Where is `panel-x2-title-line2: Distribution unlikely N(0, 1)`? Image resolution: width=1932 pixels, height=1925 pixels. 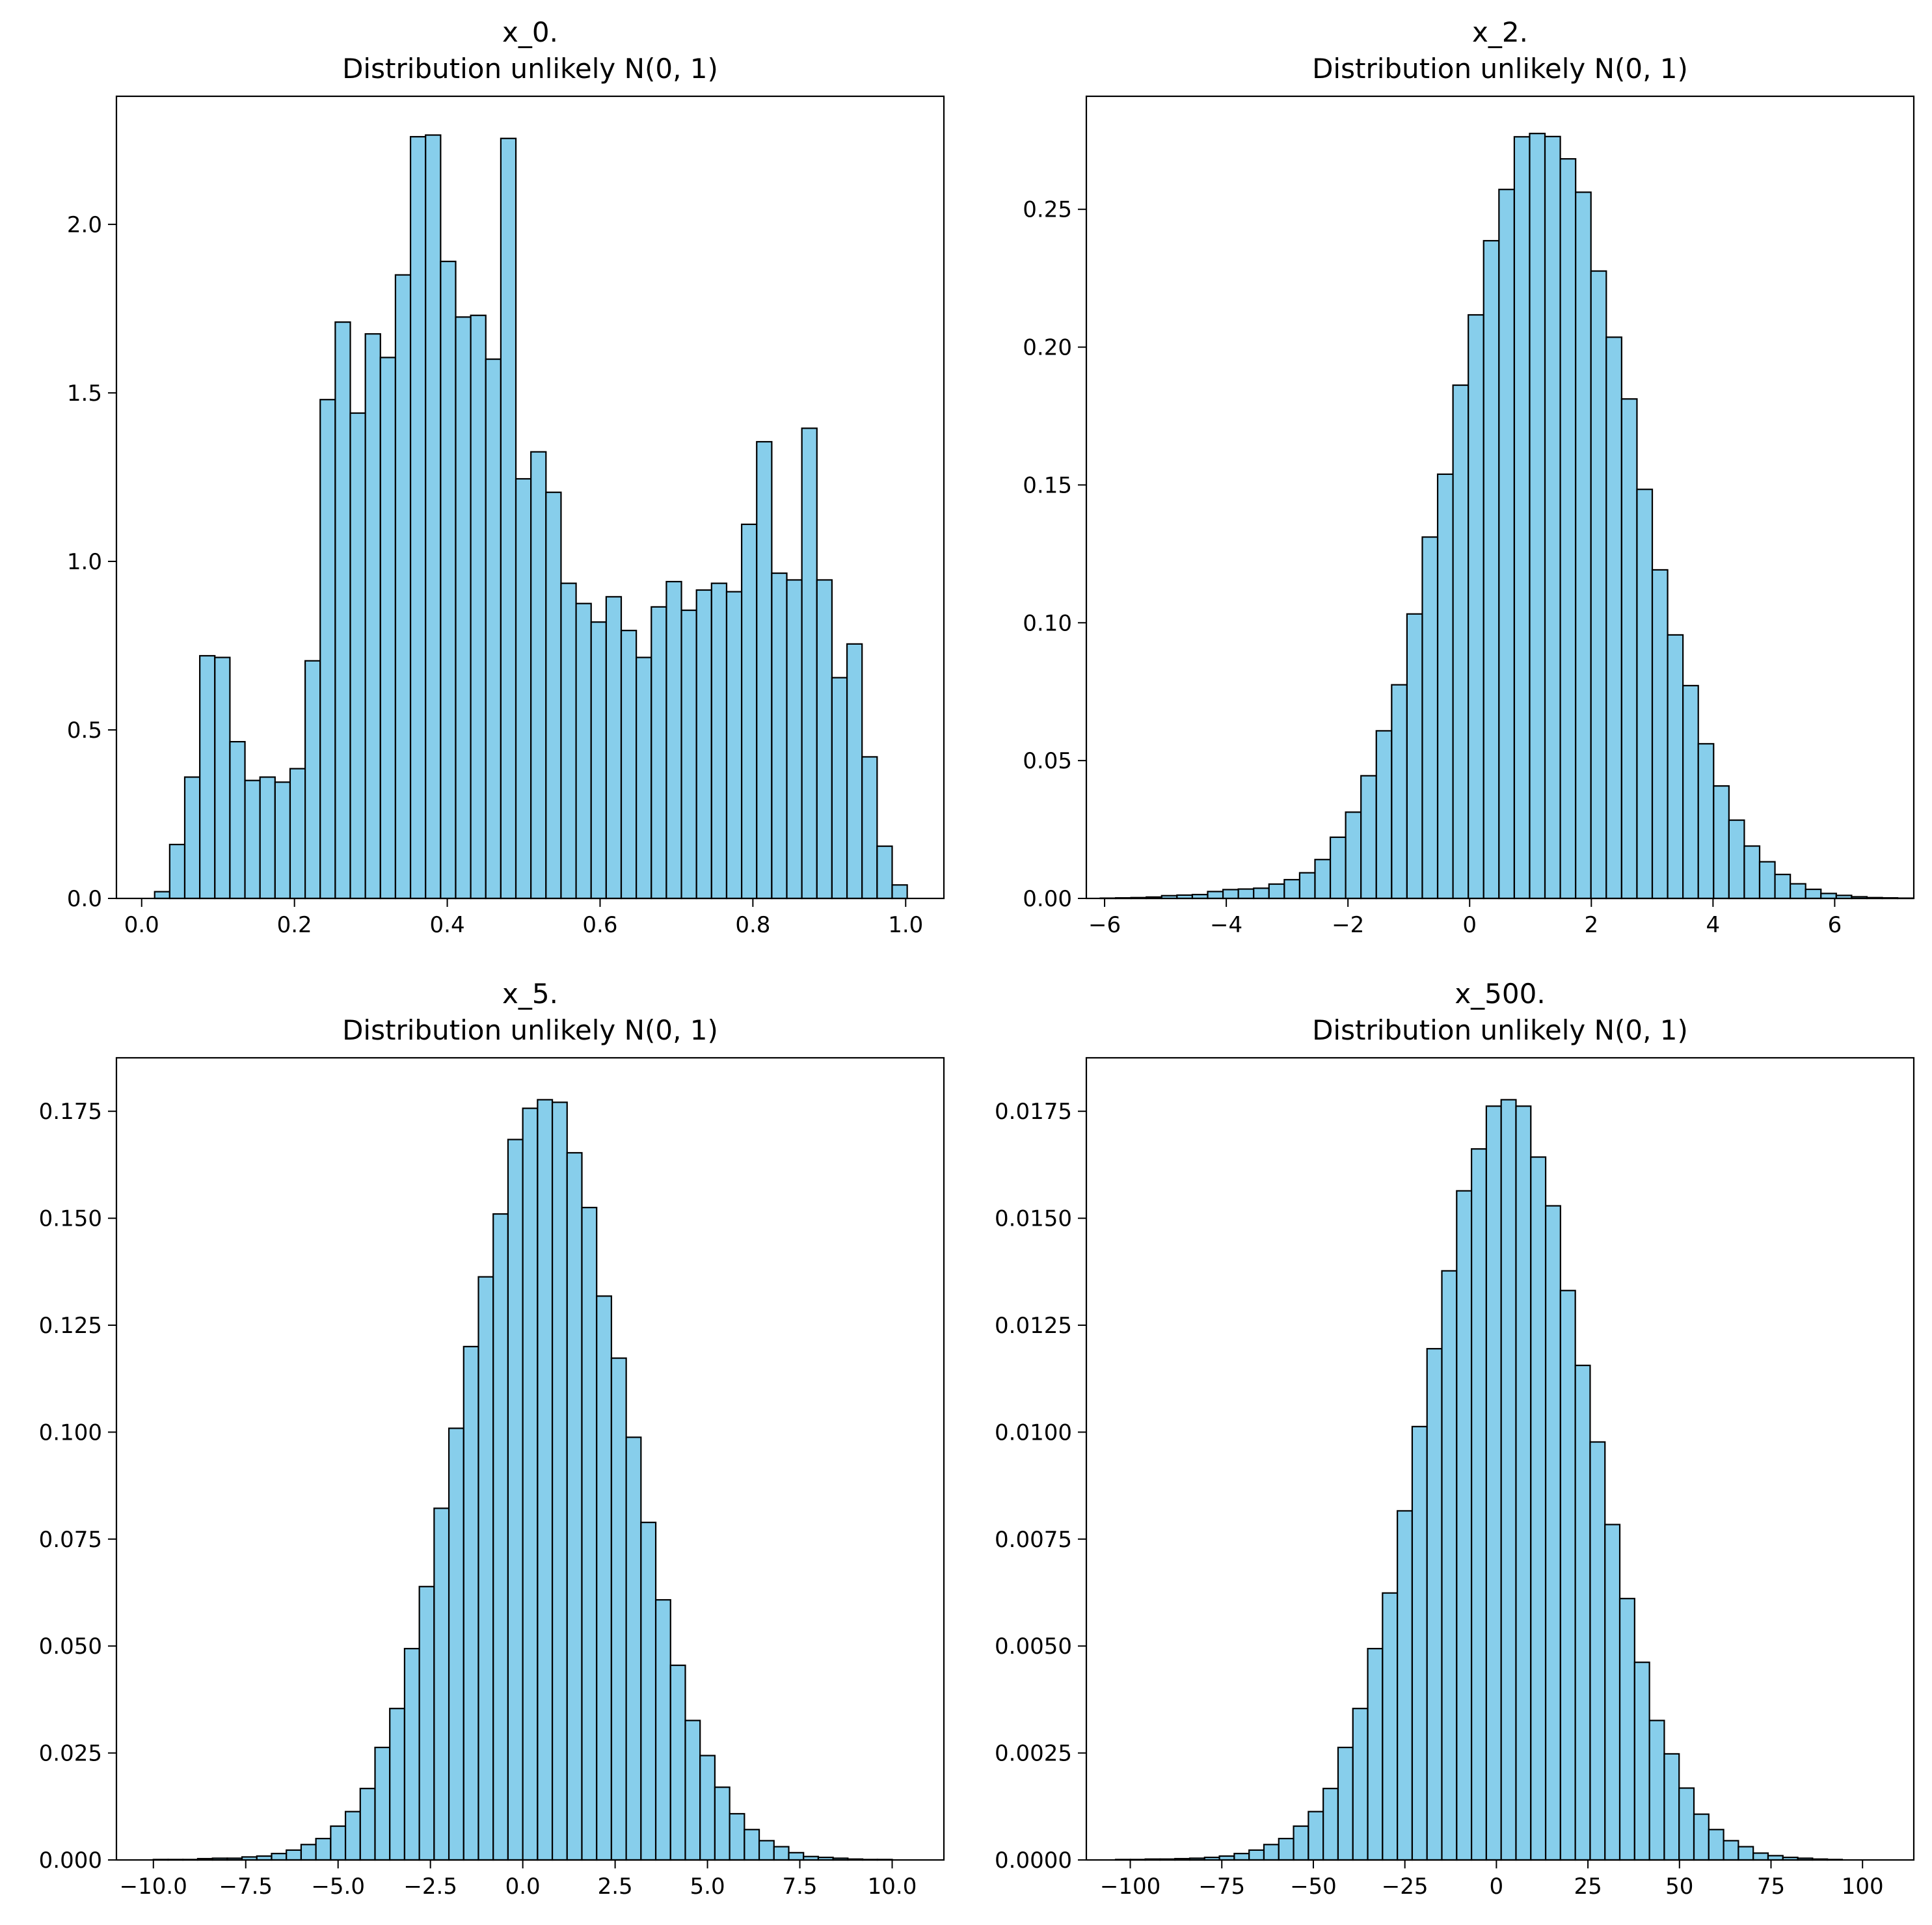 panel-x2-title-line2: Distribution unlikely N(0, 1) is located at coordinates (1500, 69).